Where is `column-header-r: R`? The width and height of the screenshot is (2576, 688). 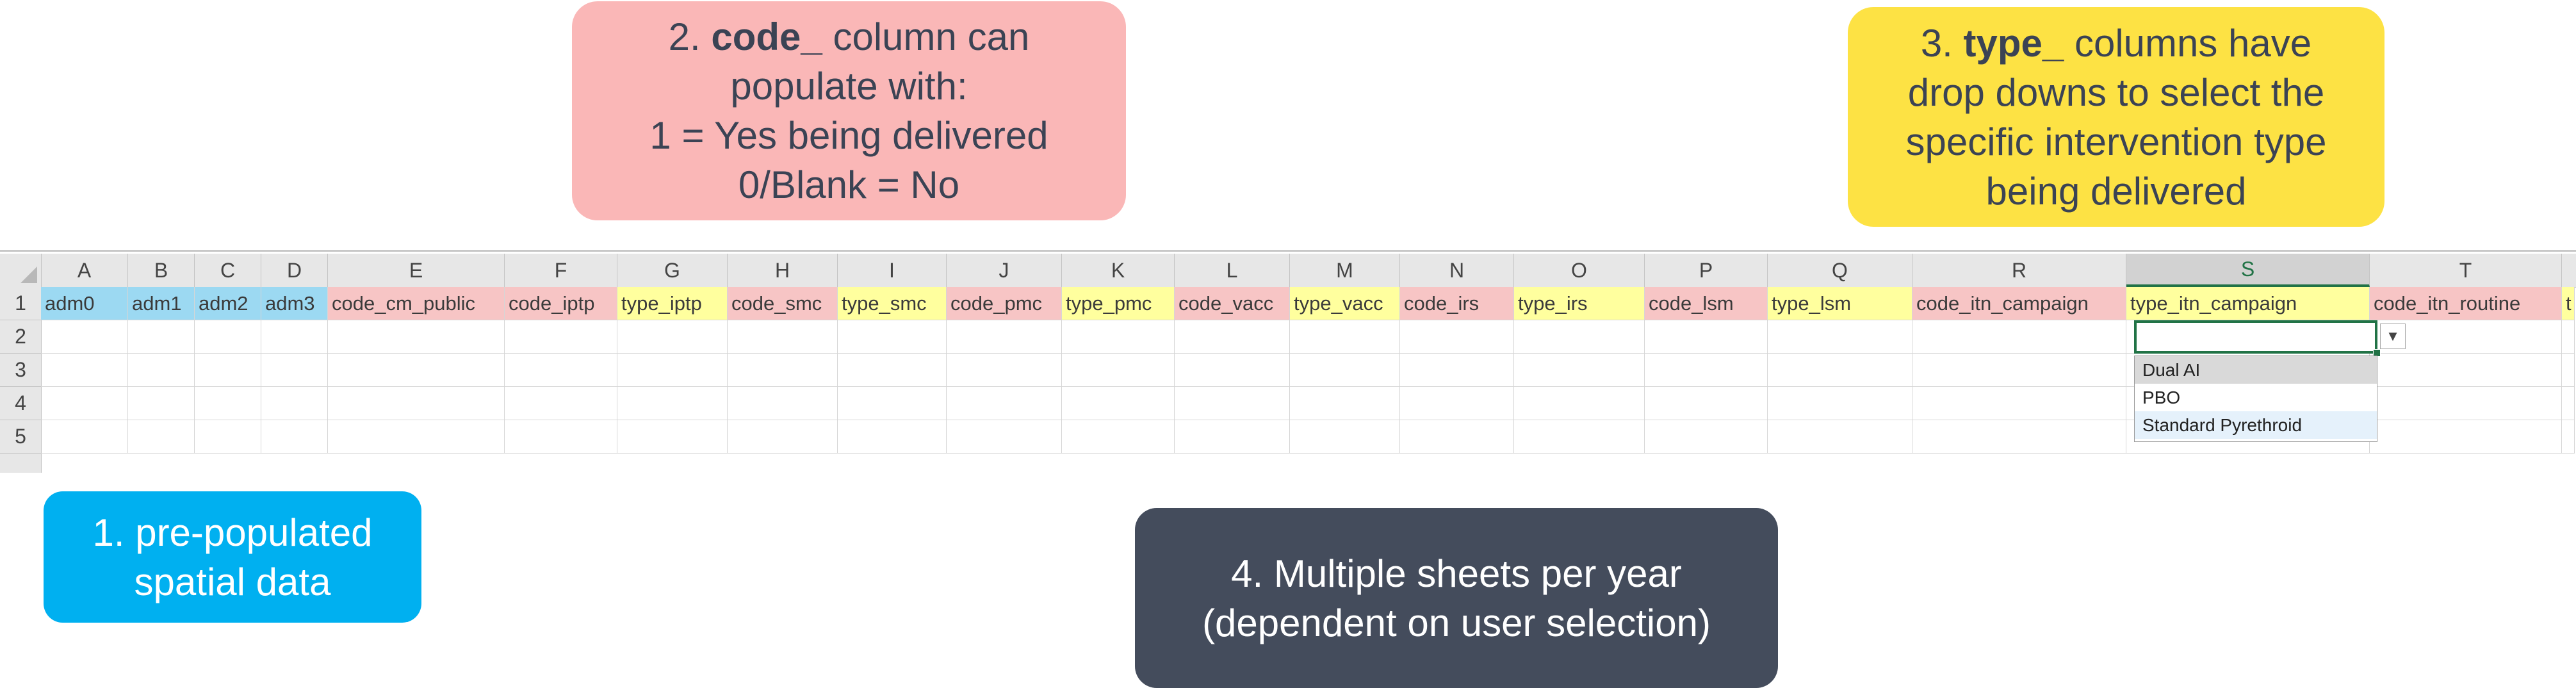
column-header-r: R is located at coordinates (2019, 270).